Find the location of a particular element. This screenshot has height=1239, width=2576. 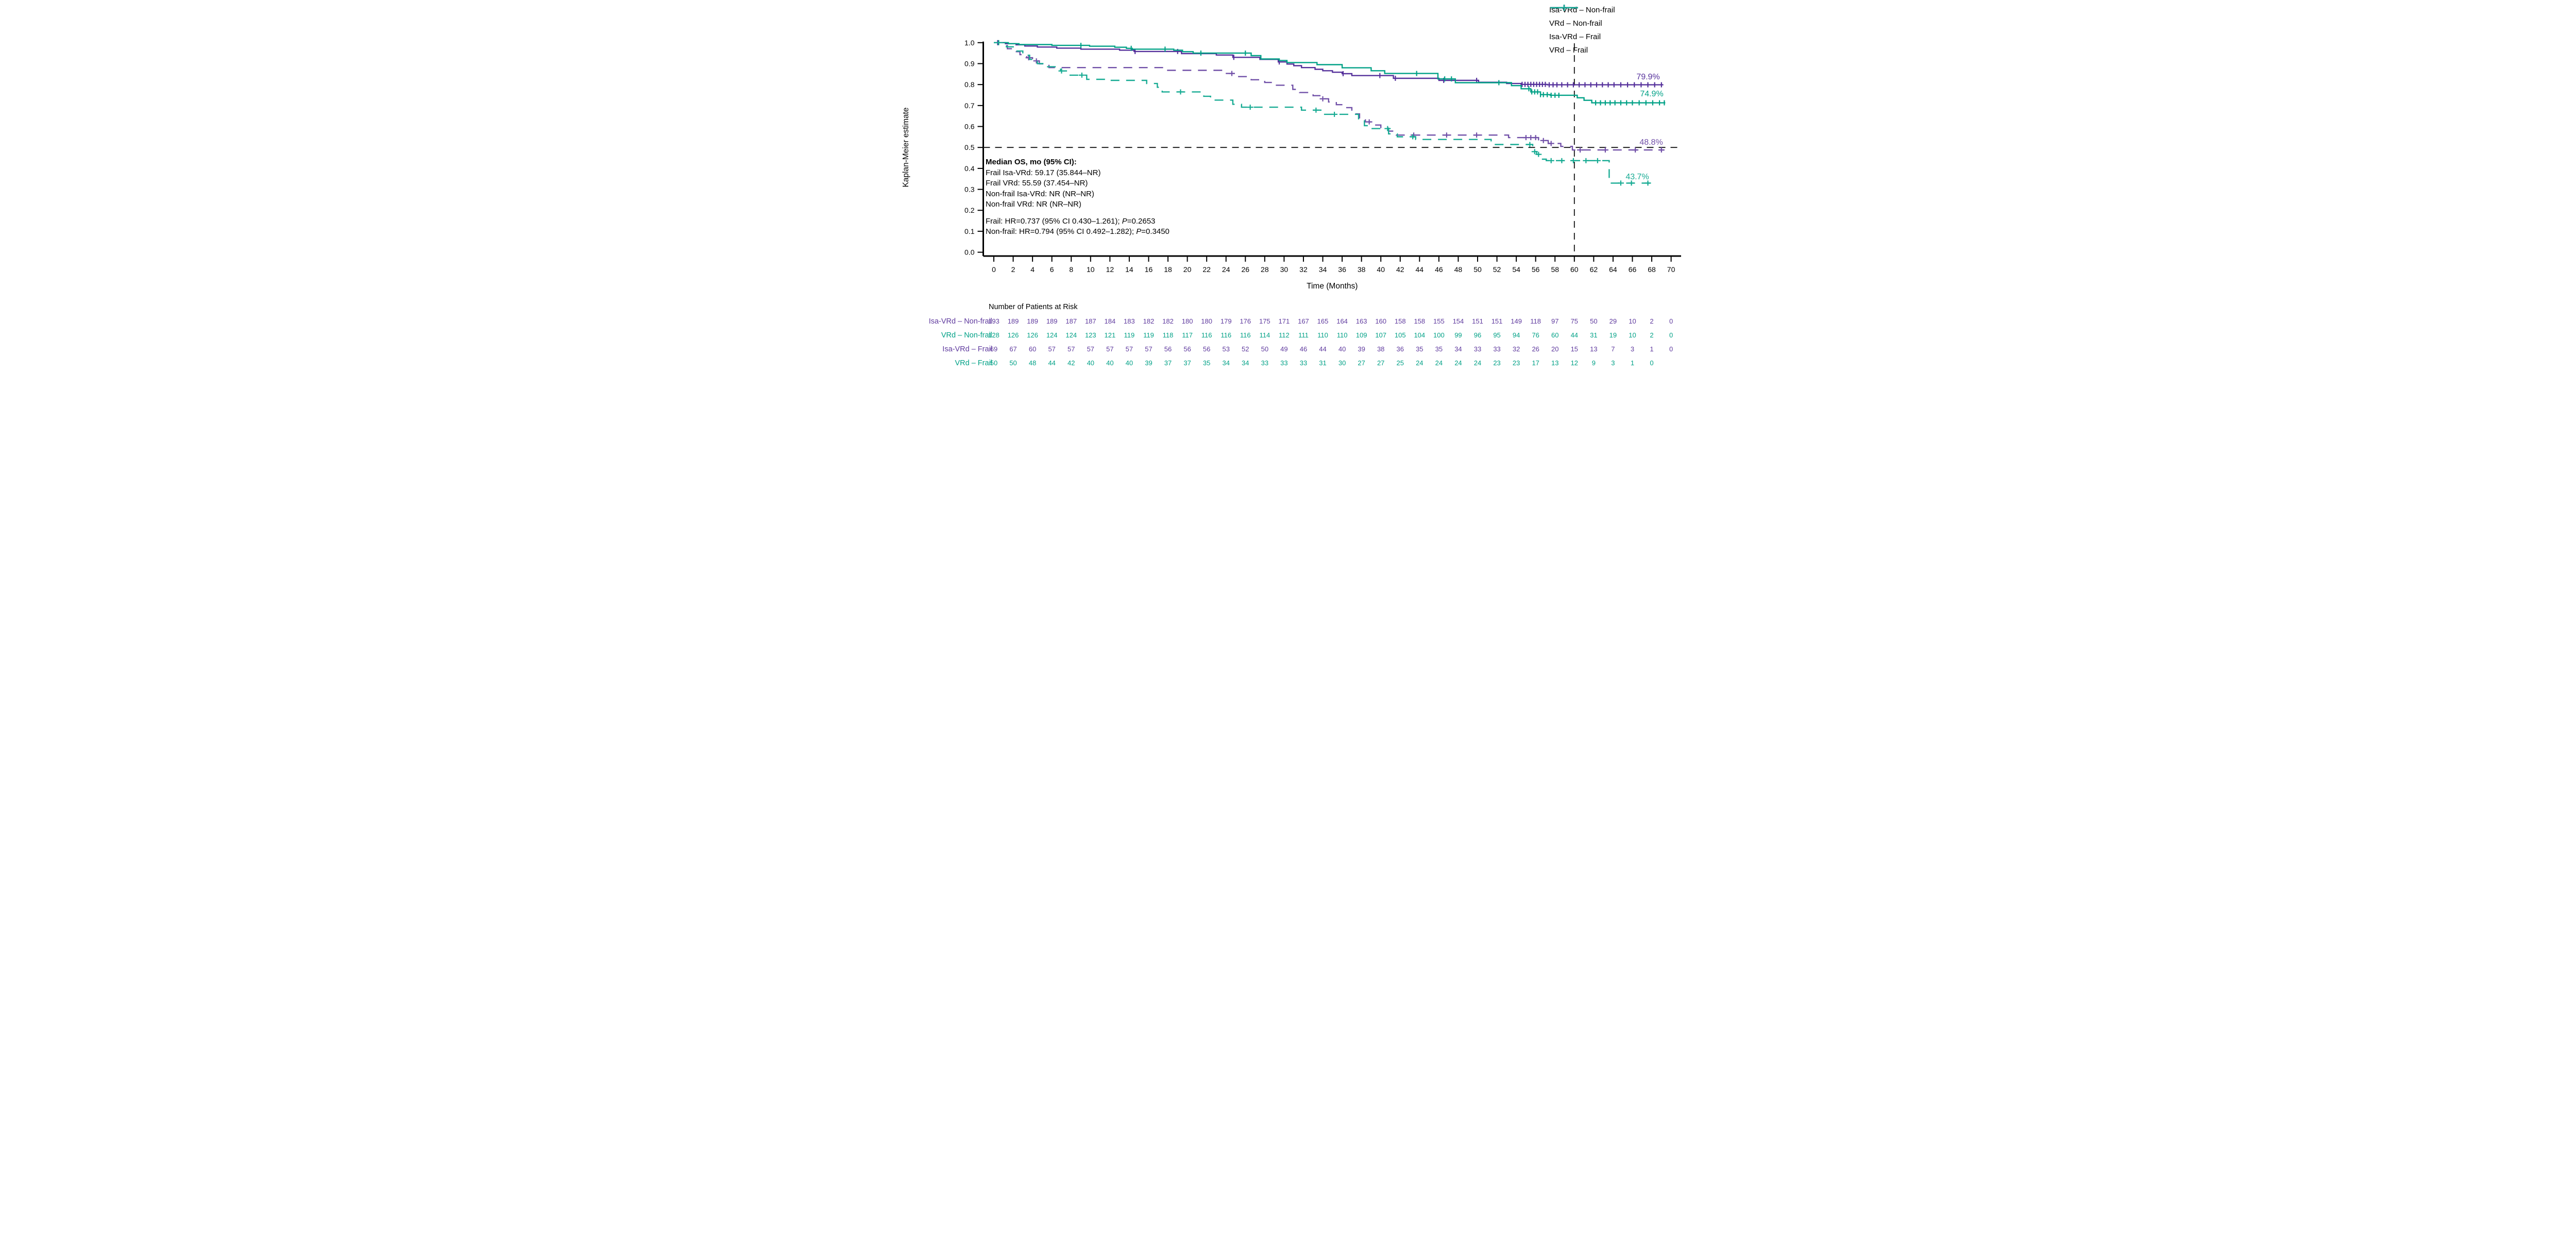

risk-count: 13 is located at coordinates (1555, 363).